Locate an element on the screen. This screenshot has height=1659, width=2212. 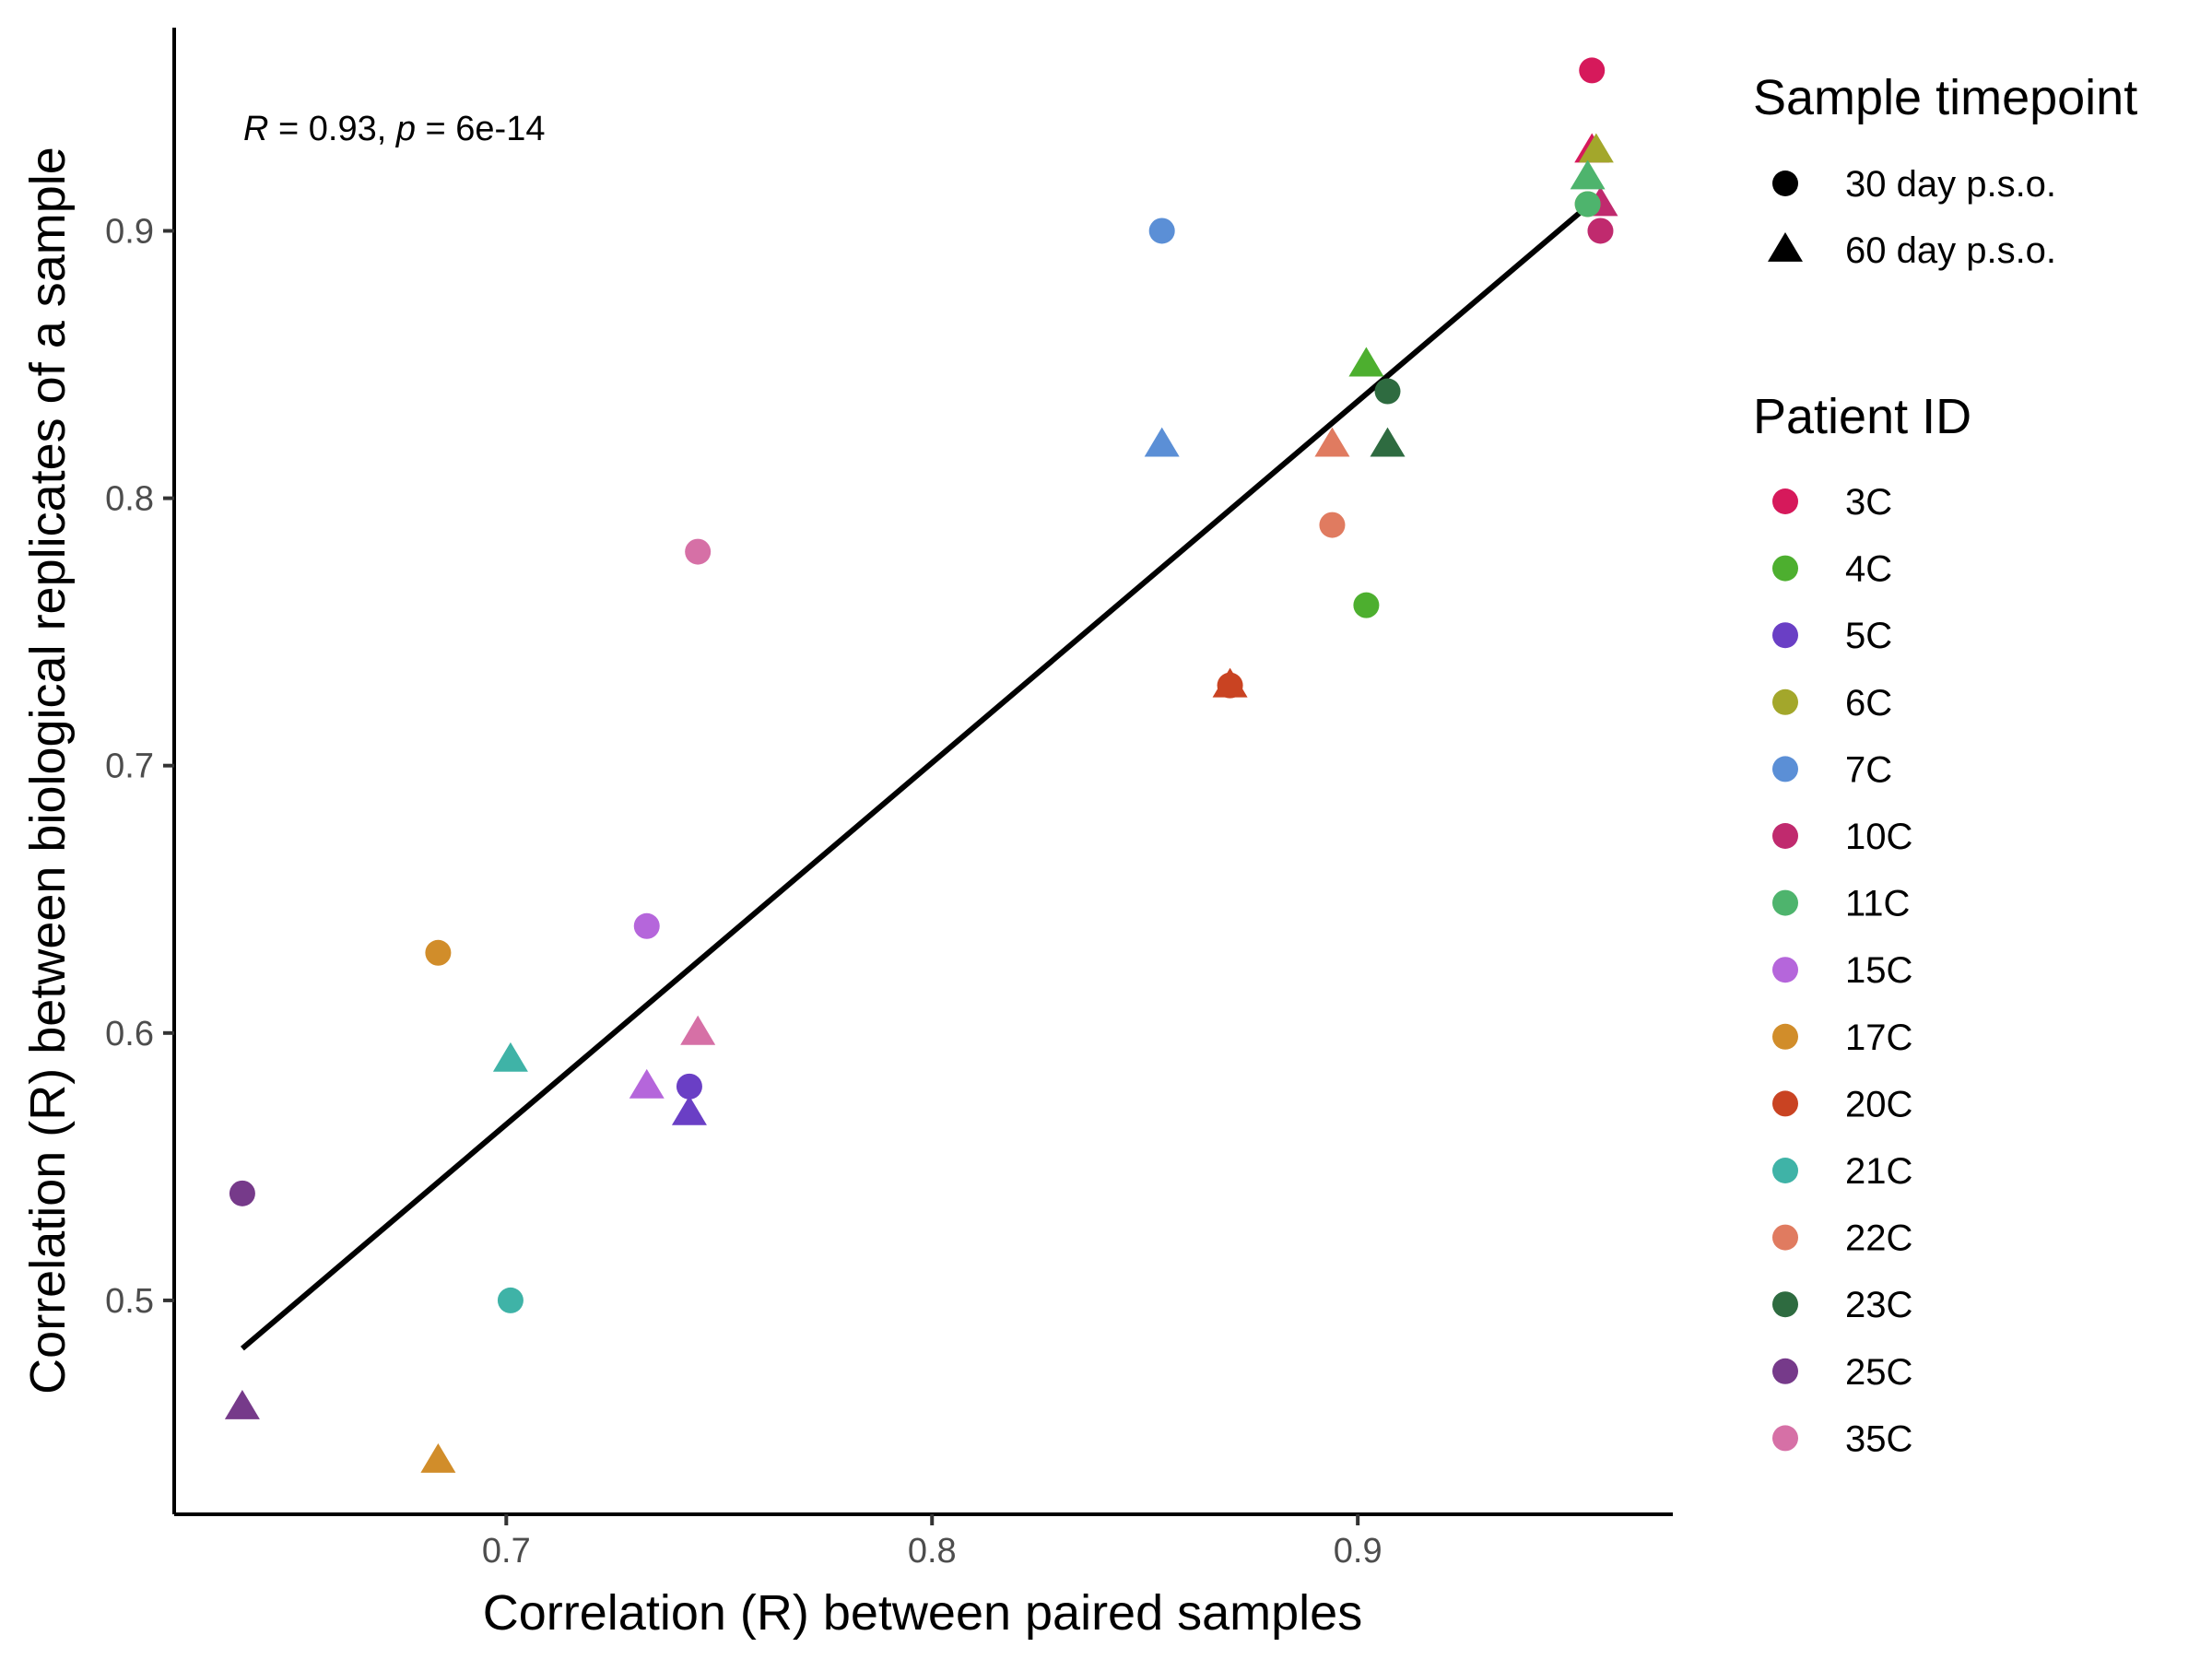
legend-key-triangle is located at coordinates (1785, 247).